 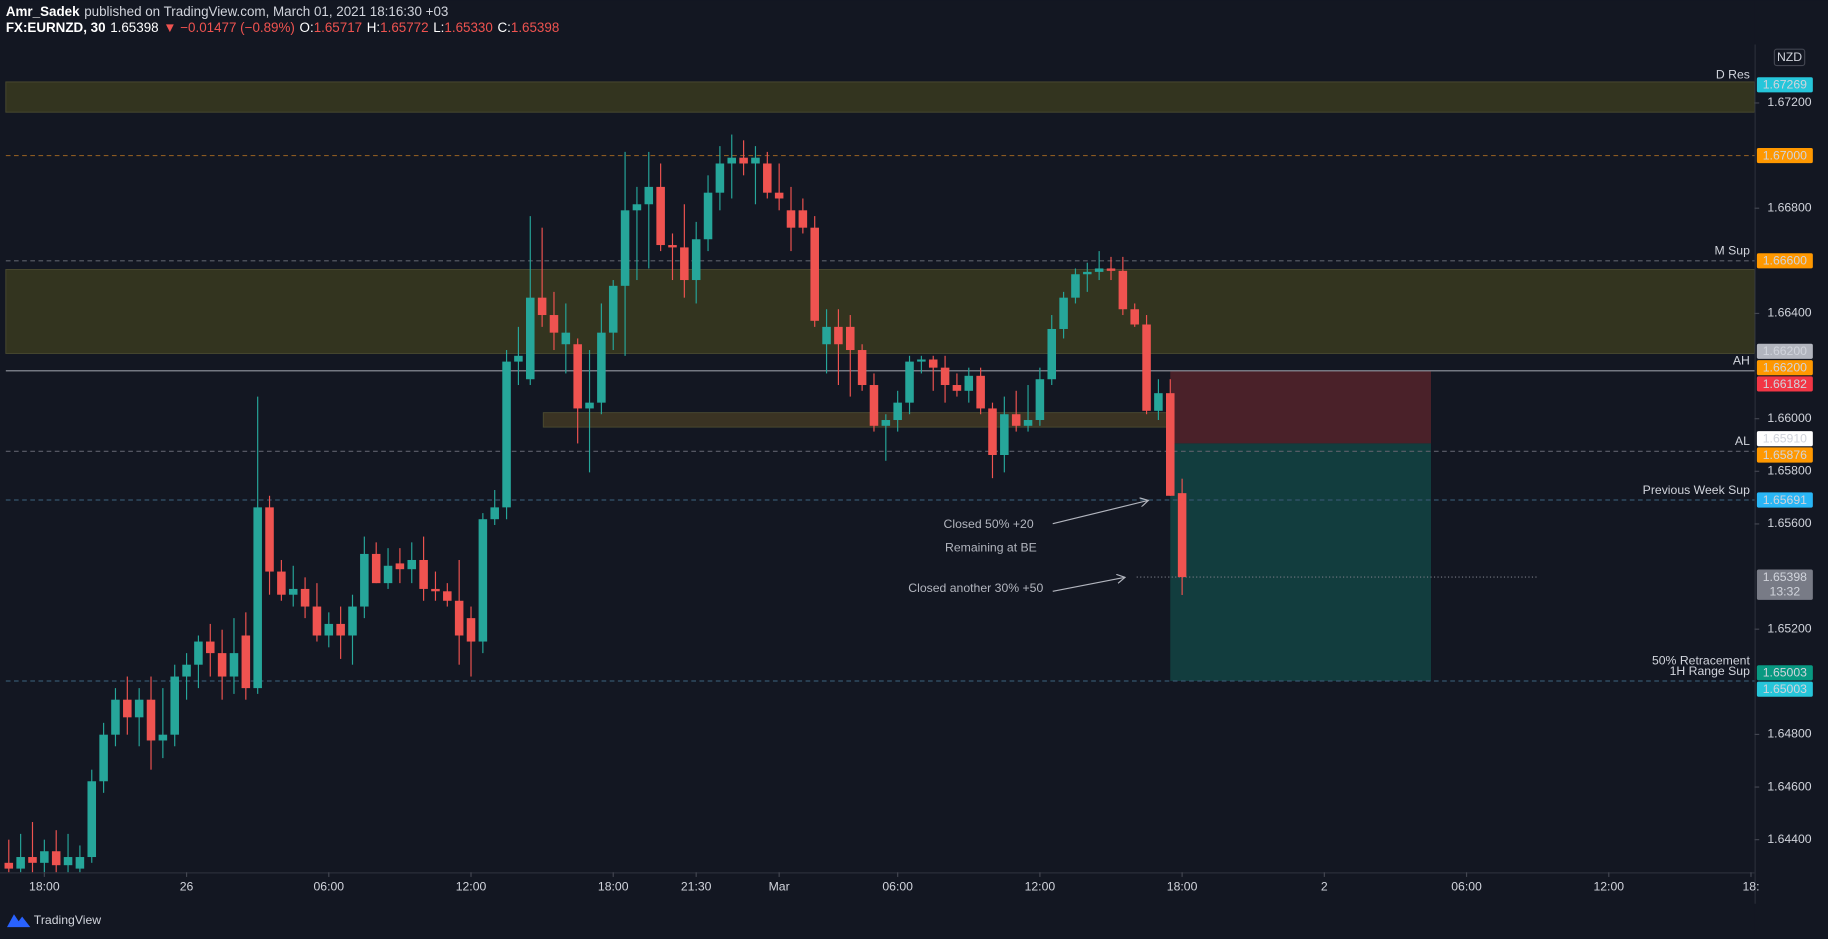 I want to click on level-label: 1.65691, so click(x=1785, y=500).